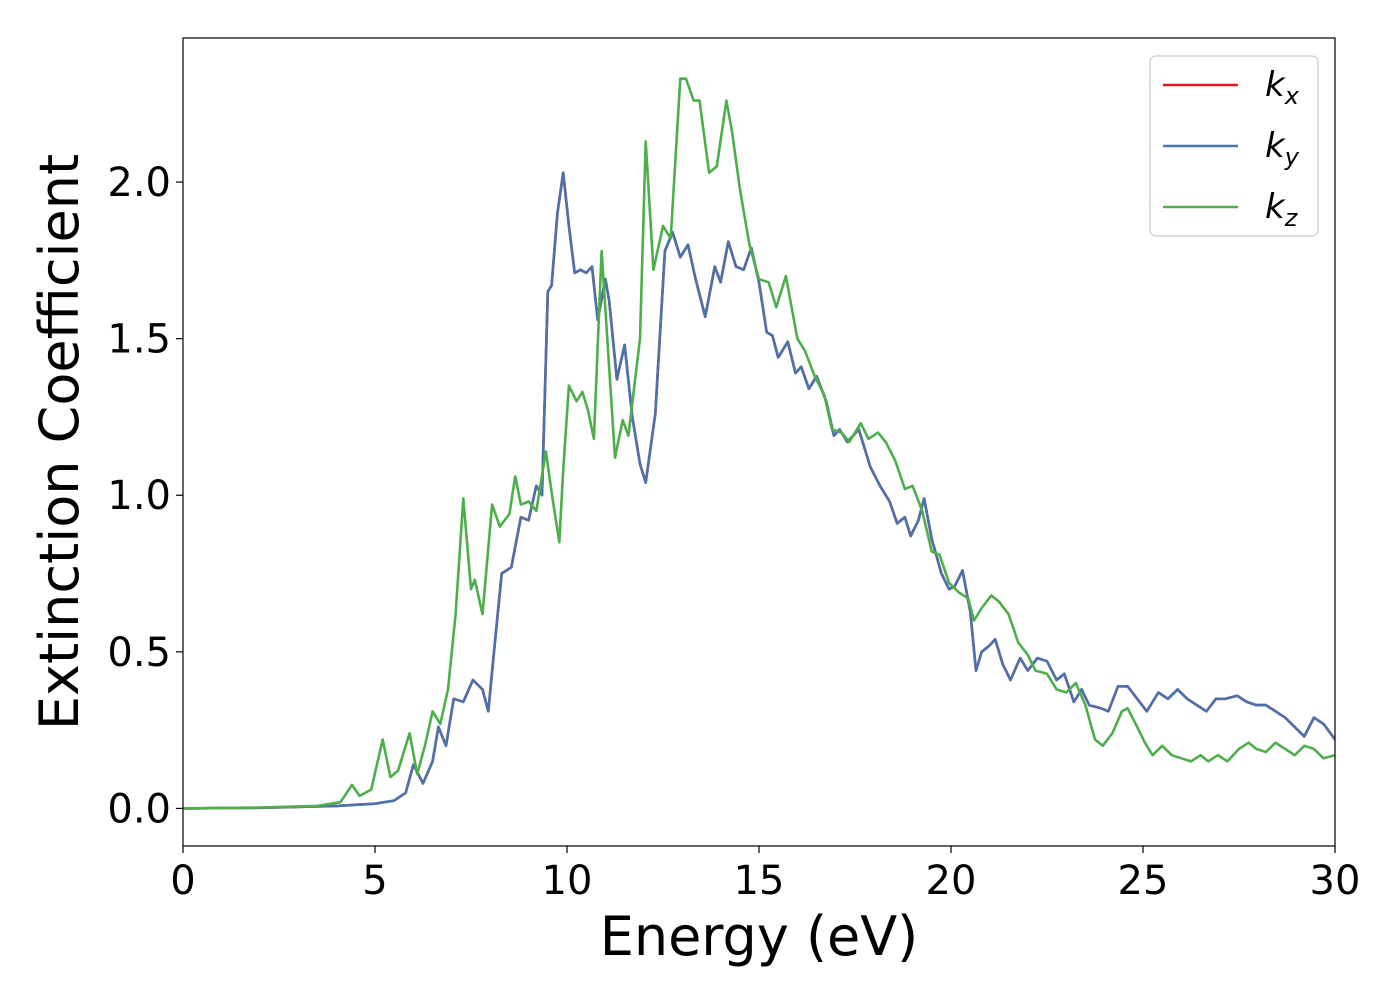  What do you see at coordinates (59, 442) in the screenshot?
I see `y-axis-label: Extinction Coefficient` at bounding box center [59, 442].